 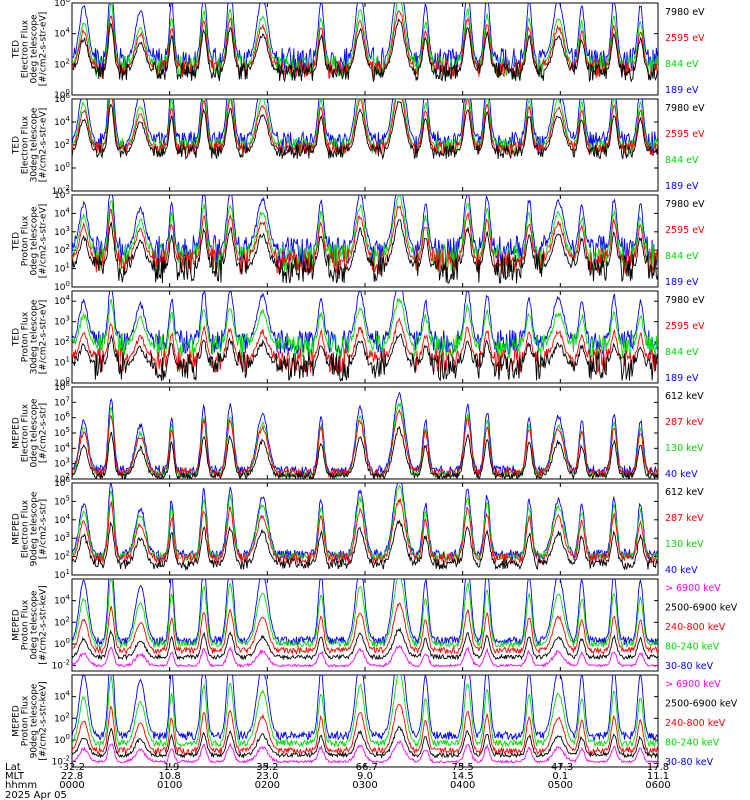 What do you see at coordinates (689, 762) in the screenshot?
I see `legend-entry: 30-80 keV` at bounding box center [689, 762].